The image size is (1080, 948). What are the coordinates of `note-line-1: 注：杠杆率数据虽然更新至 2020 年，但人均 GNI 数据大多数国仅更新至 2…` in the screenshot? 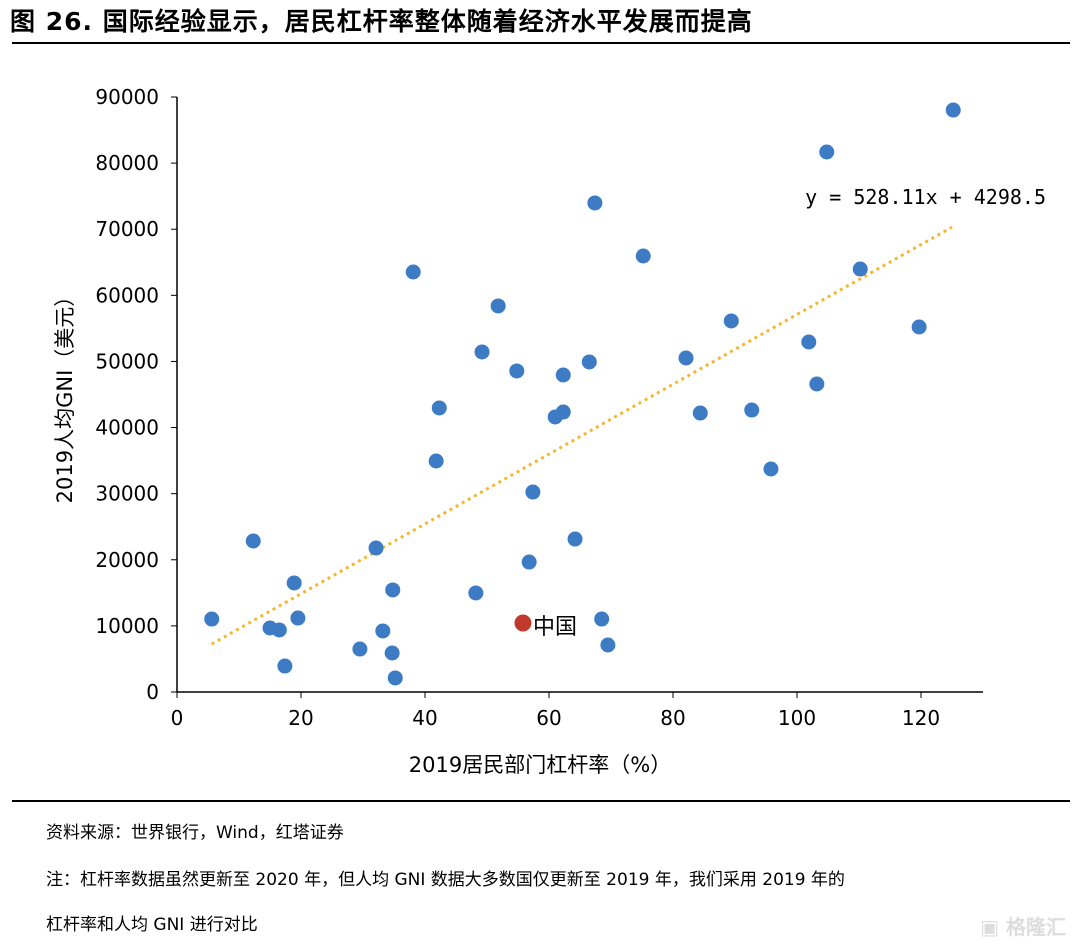 It's located at (445, 880).